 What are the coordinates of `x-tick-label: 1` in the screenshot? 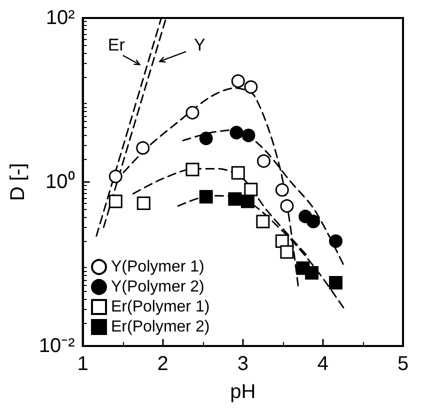 It's located at (82, 364).